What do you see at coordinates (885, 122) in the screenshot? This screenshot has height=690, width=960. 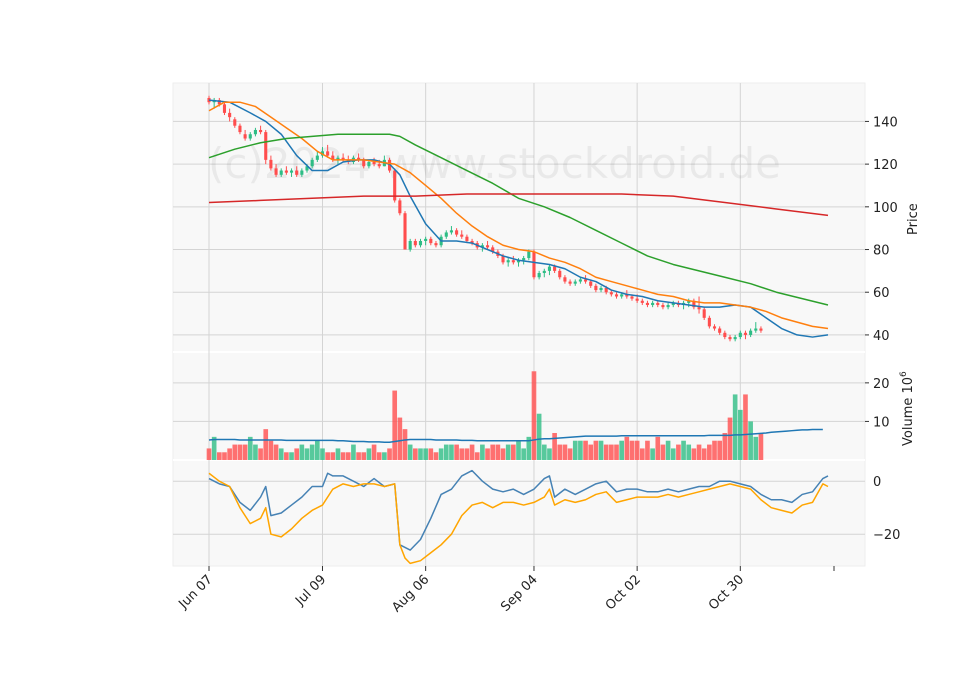 I see `price-tick-label: 140` at bounding box center [885, 122].